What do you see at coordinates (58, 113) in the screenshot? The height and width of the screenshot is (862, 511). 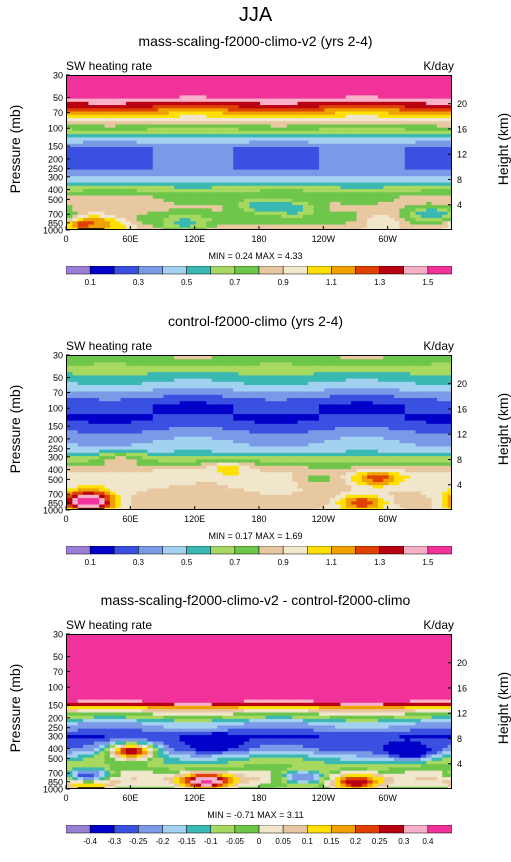 I see `y-tick-label: 70` at bounding box center [58, 113].